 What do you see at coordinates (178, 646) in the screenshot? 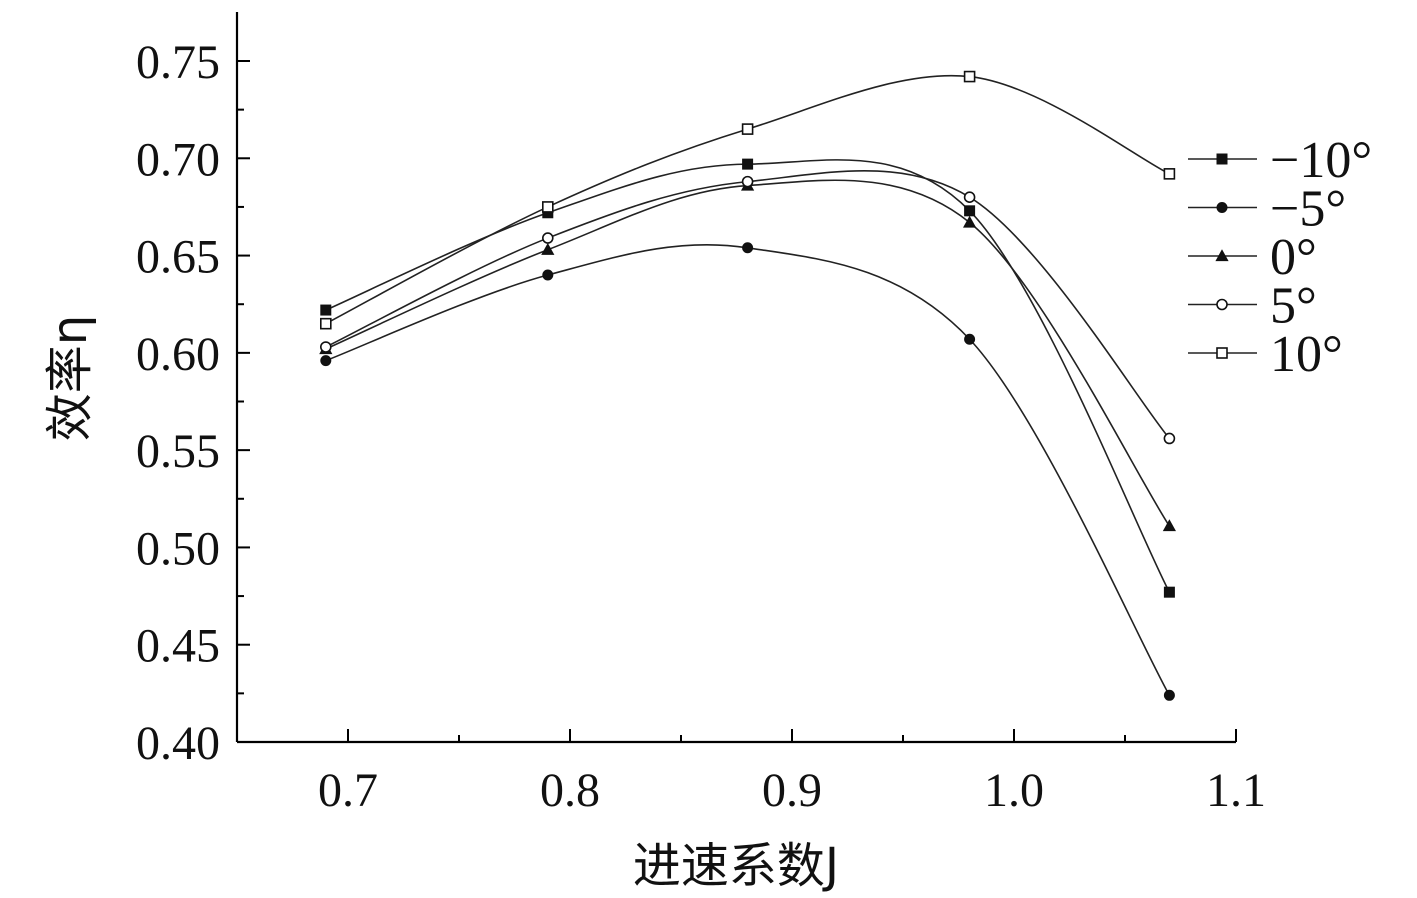
I see `y-tick-label: 0.45` at bounding box center [178, 646].